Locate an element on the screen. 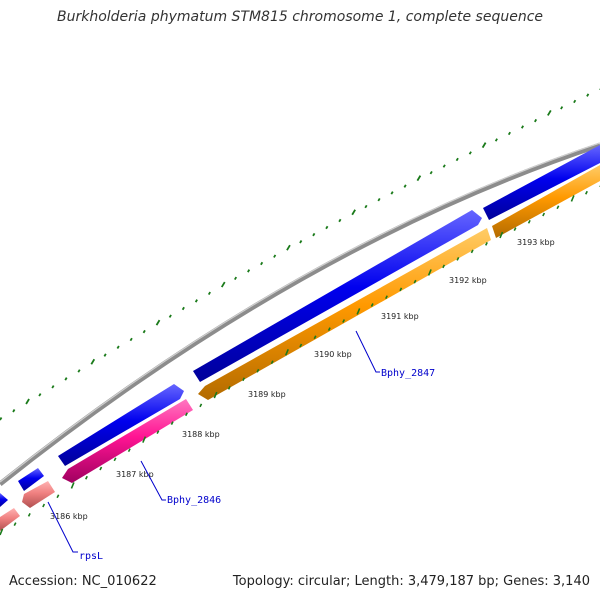 This screenshot has width=600, height=600. tick-label: 3191 kbp is located at coordinates (400, 316).